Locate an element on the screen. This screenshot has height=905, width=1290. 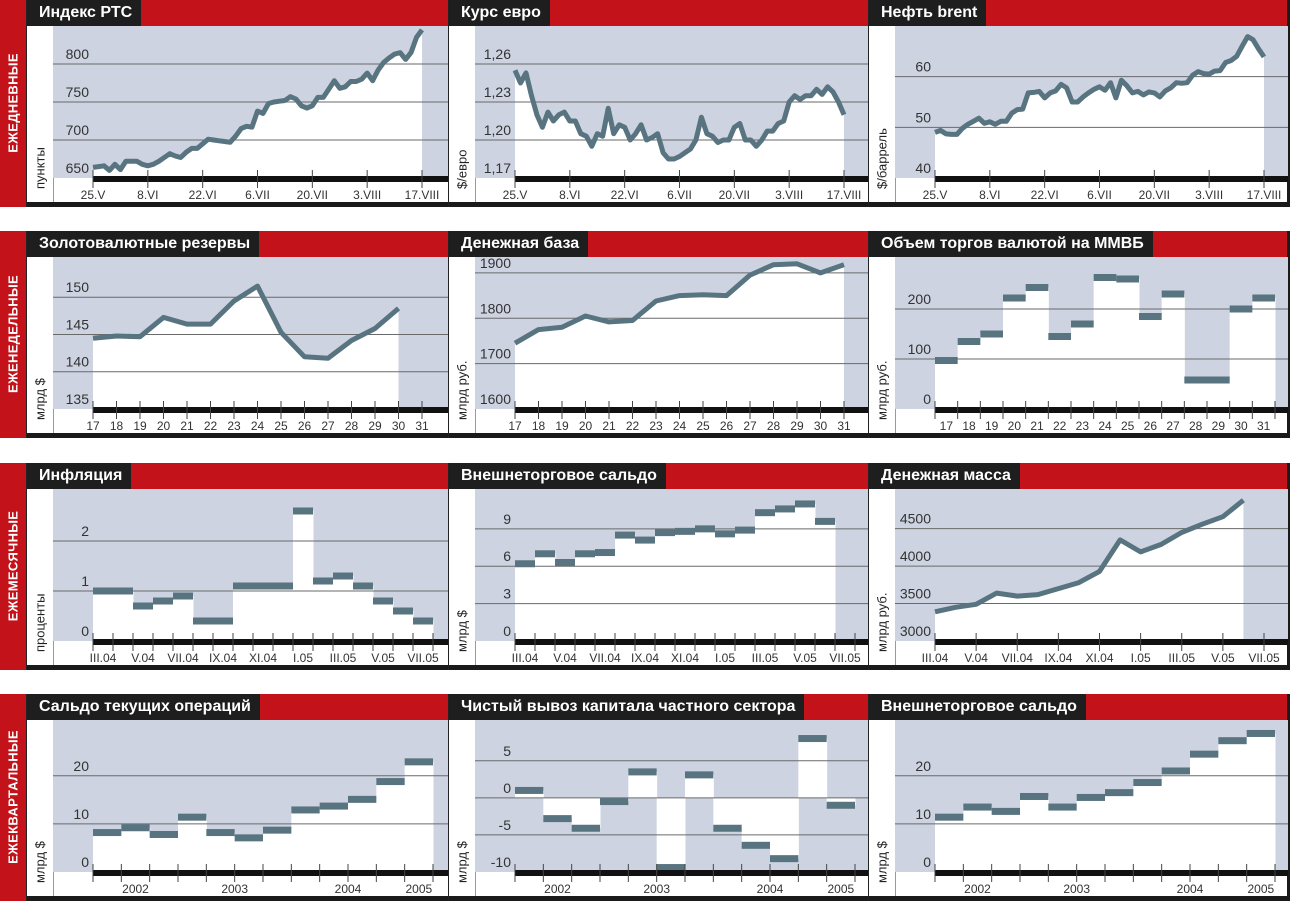
x-tick-label: 18 is located at coordinates (539, 426).